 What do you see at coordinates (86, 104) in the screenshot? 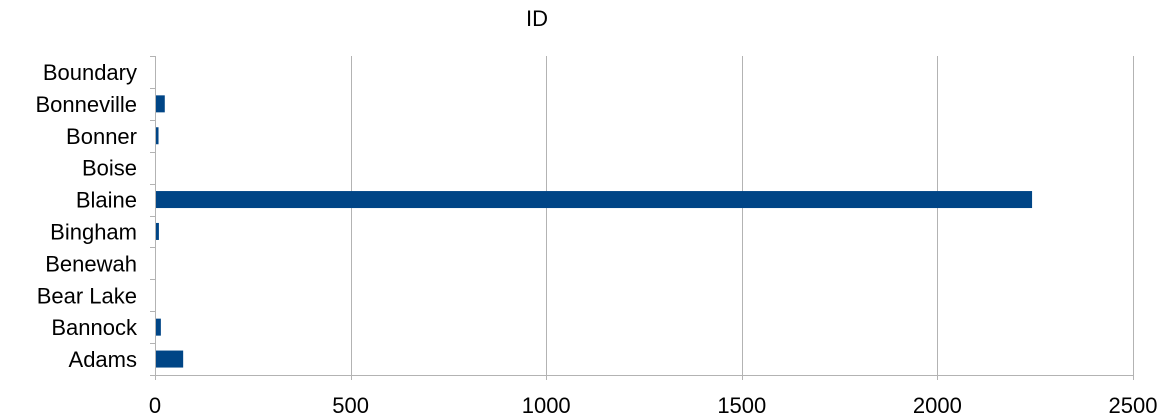
I see `y-category-label: Bonneville` at bounding box center [86, 104].